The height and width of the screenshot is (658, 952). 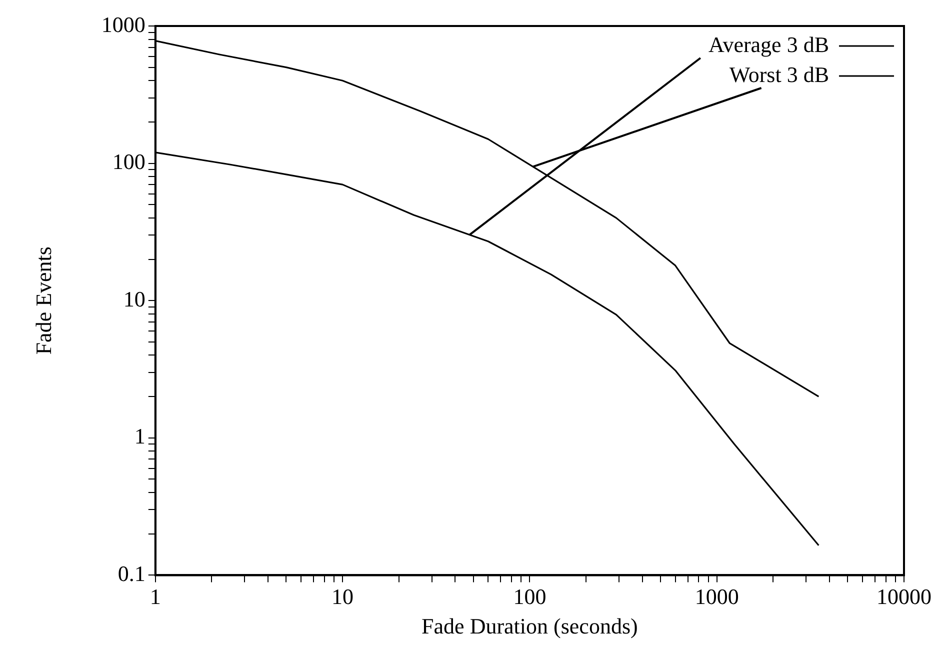 I want to click on y-tick-label: 1000, so click(x=123, y=24).